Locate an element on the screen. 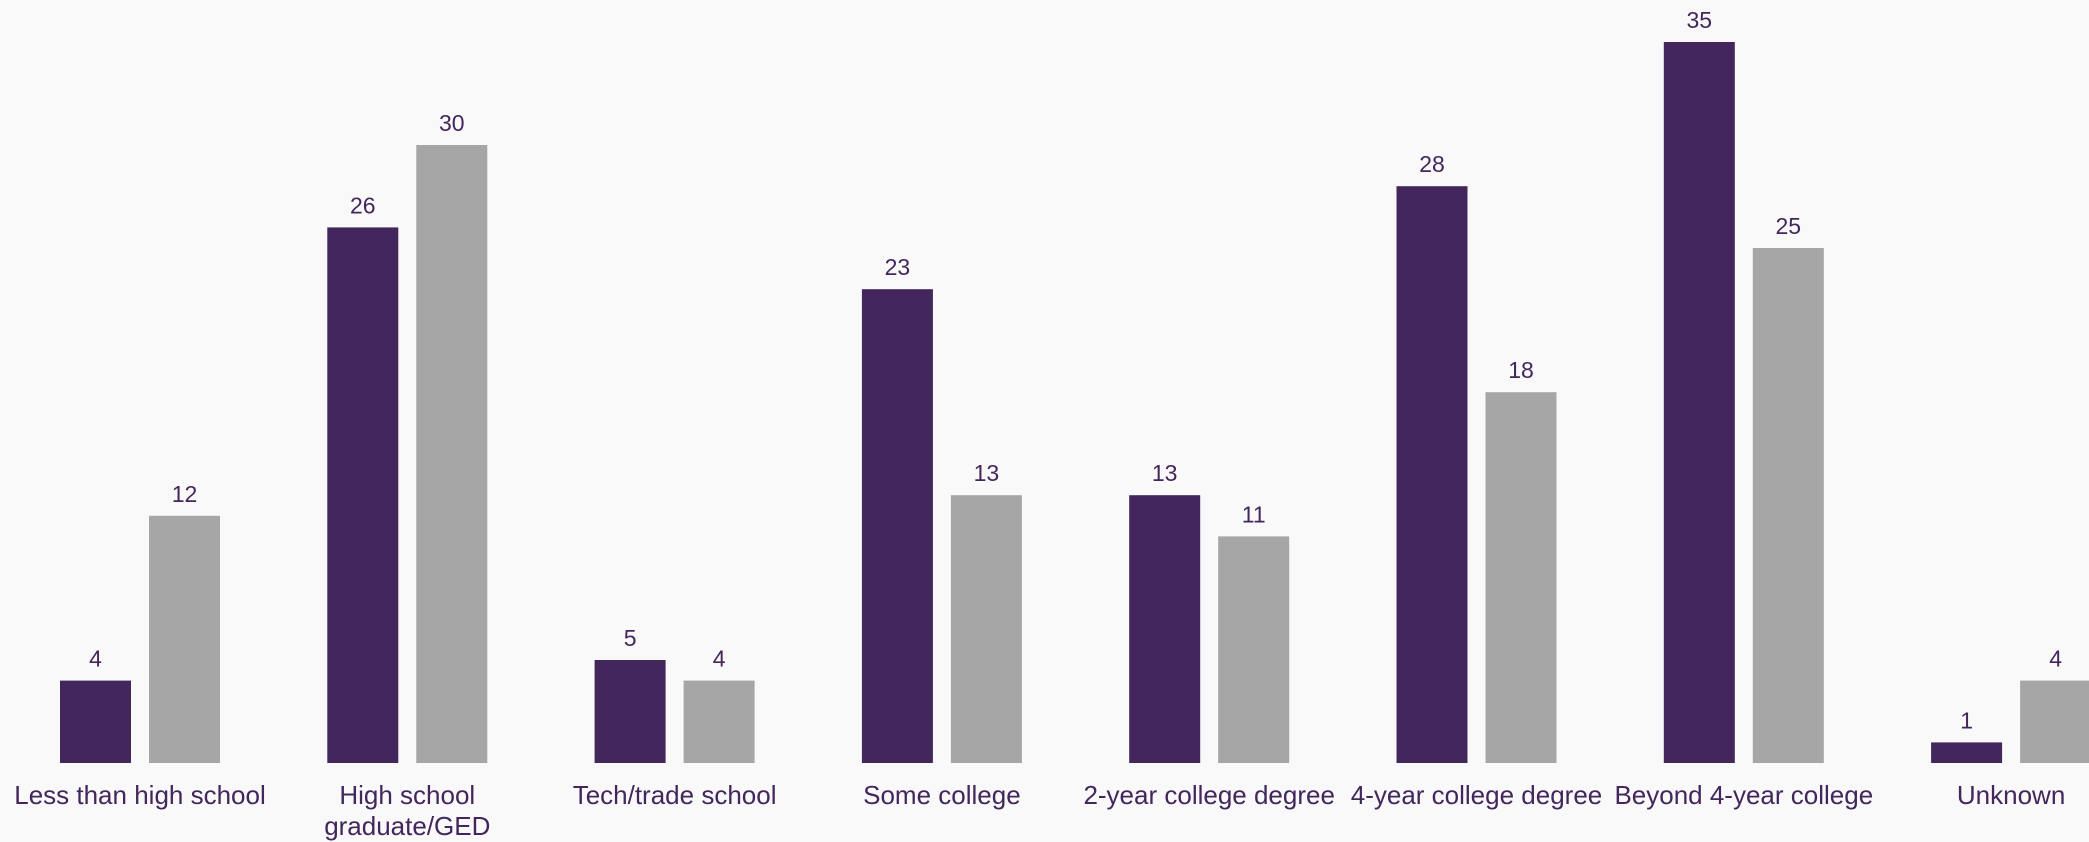 This screenshot has height=842, width=2089. value-label-cat7-series1: 4 is located at coordinates (2055, 659).